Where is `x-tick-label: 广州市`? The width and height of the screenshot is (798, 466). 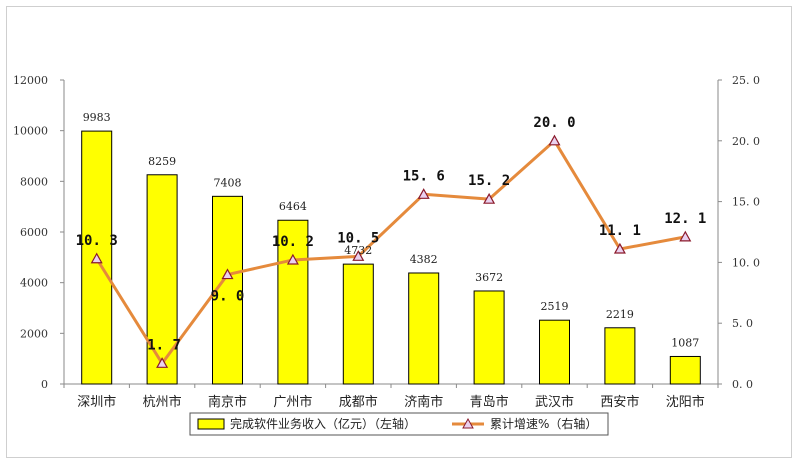
x-tick-label: 广州市 is located at coordinates (292, 402).